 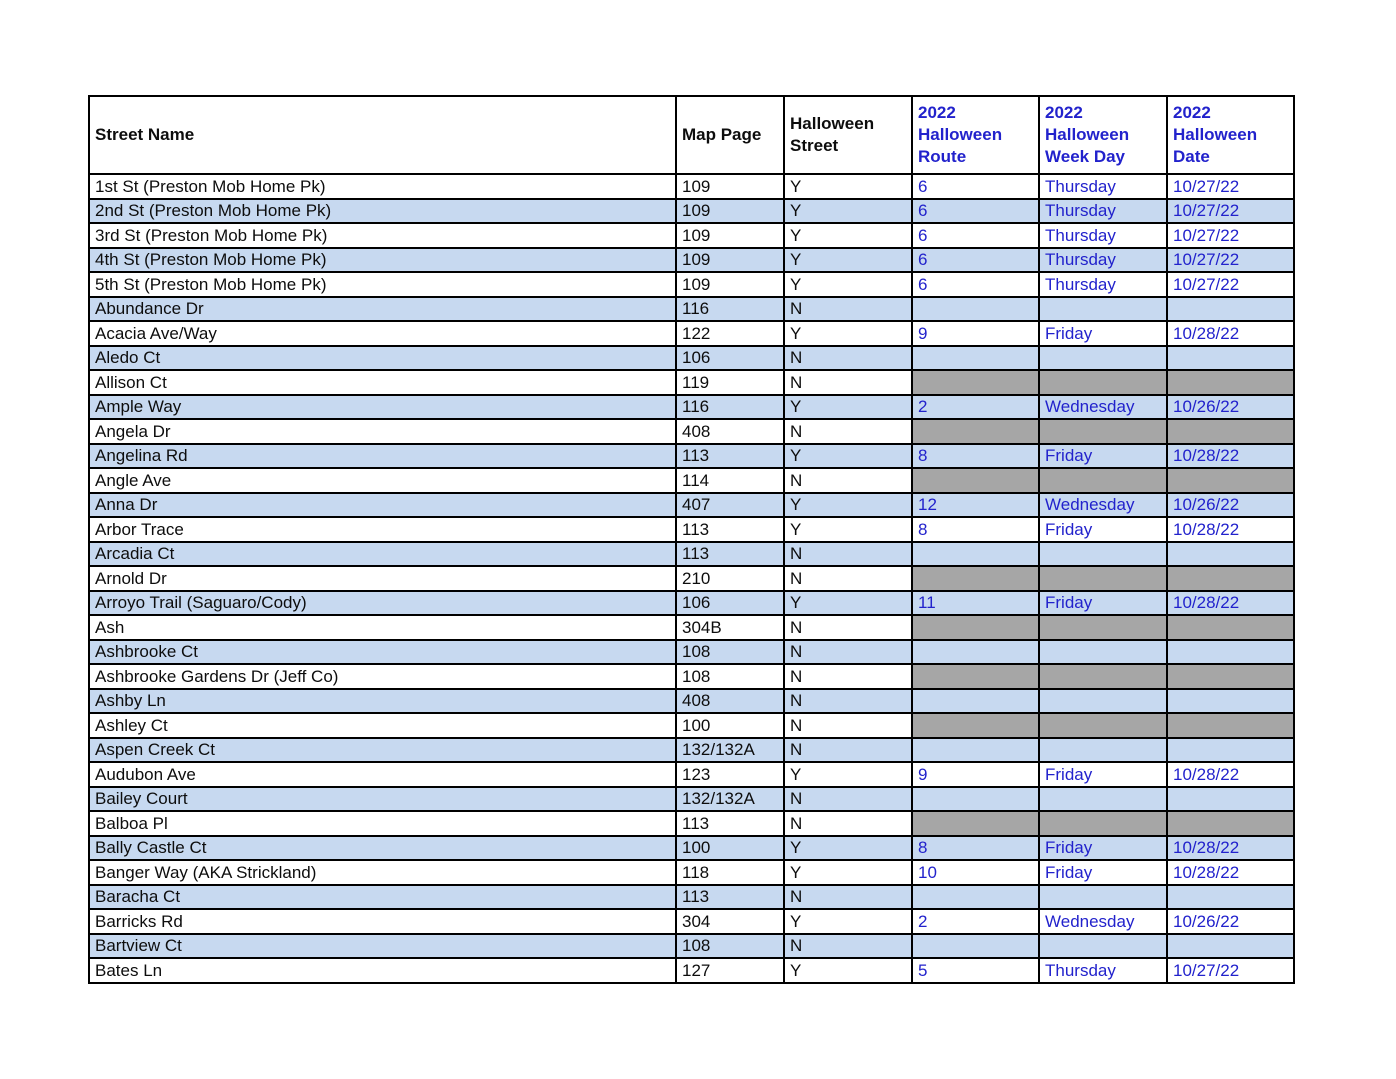 I want to click on cell-halloween-route: 10, so click(x=975, y=872).